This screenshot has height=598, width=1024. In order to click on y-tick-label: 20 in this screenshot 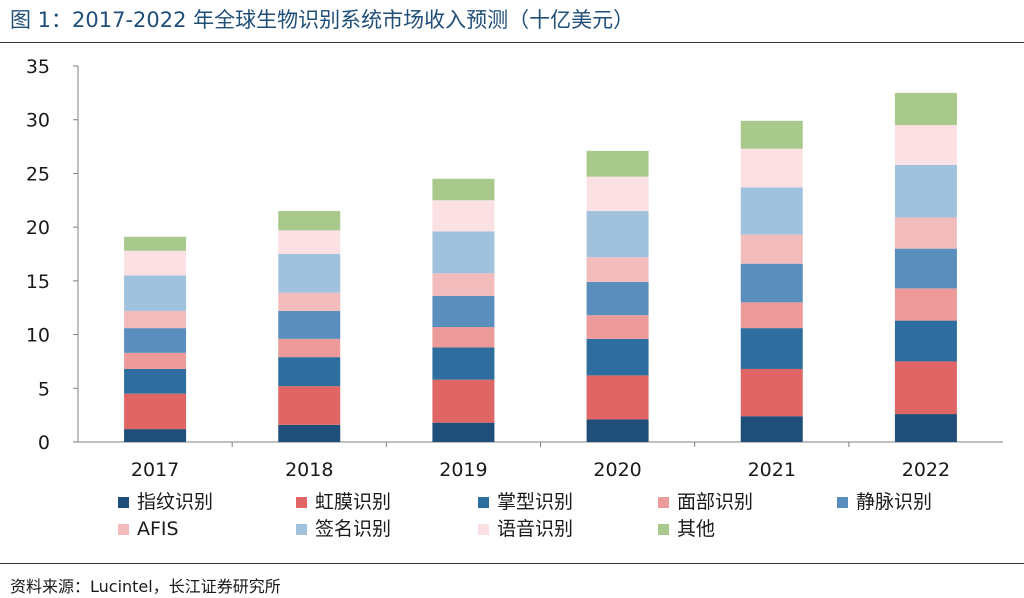, I will do `click(38, 228)`.